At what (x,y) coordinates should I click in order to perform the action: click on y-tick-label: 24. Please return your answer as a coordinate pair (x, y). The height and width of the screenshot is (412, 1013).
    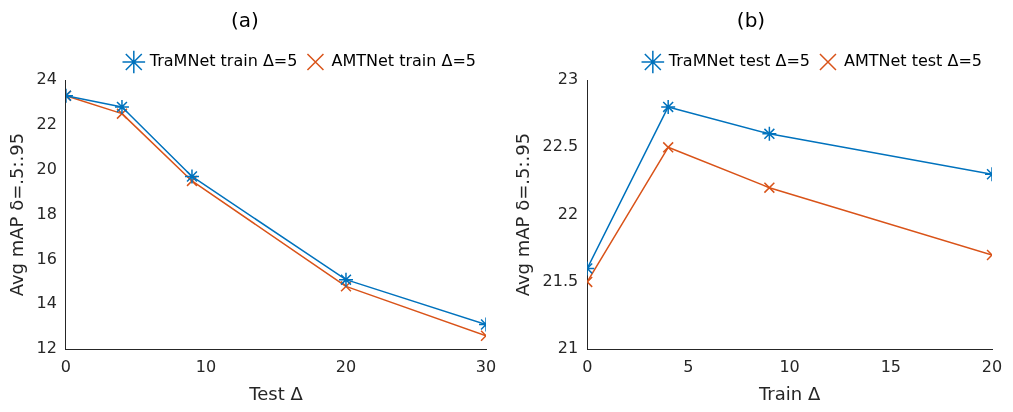
    Looking at the image, I should click on (46, 79).